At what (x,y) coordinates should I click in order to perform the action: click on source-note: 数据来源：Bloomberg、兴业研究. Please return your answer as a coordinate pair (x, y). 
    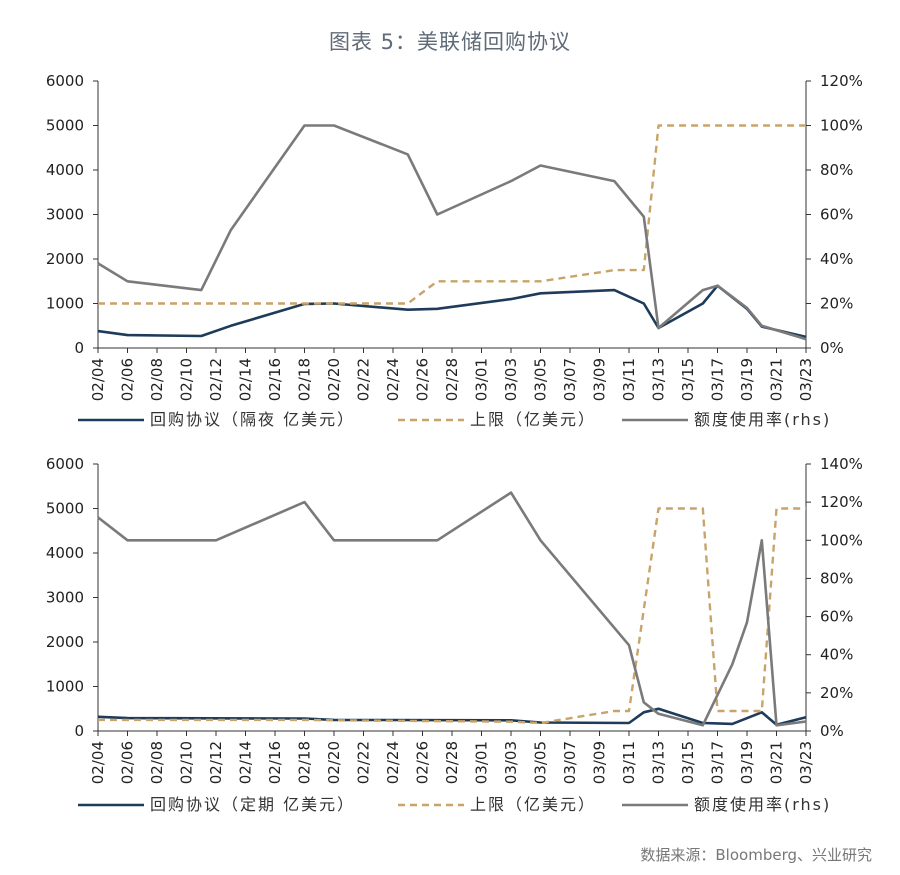
    Looking at the image, I should click on (756, 855).